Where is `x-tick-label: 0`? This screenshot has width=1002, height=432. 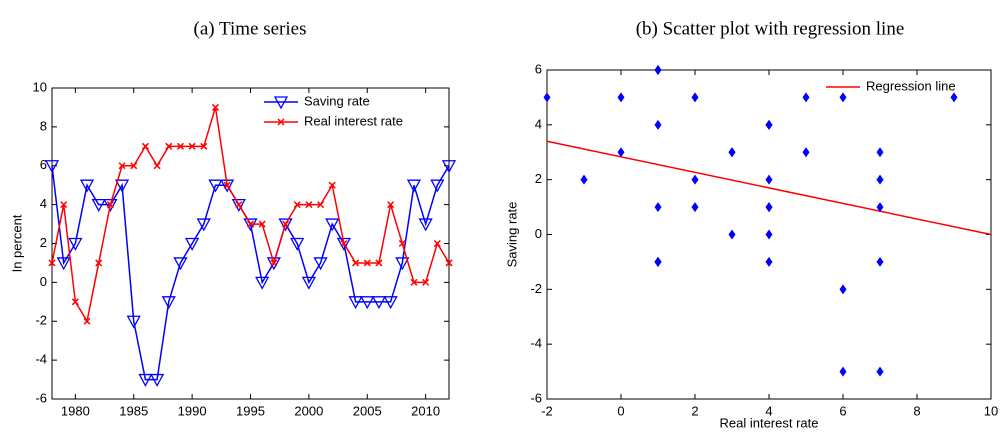 x-tick-label: 0 is located at coordinates (620, 410).